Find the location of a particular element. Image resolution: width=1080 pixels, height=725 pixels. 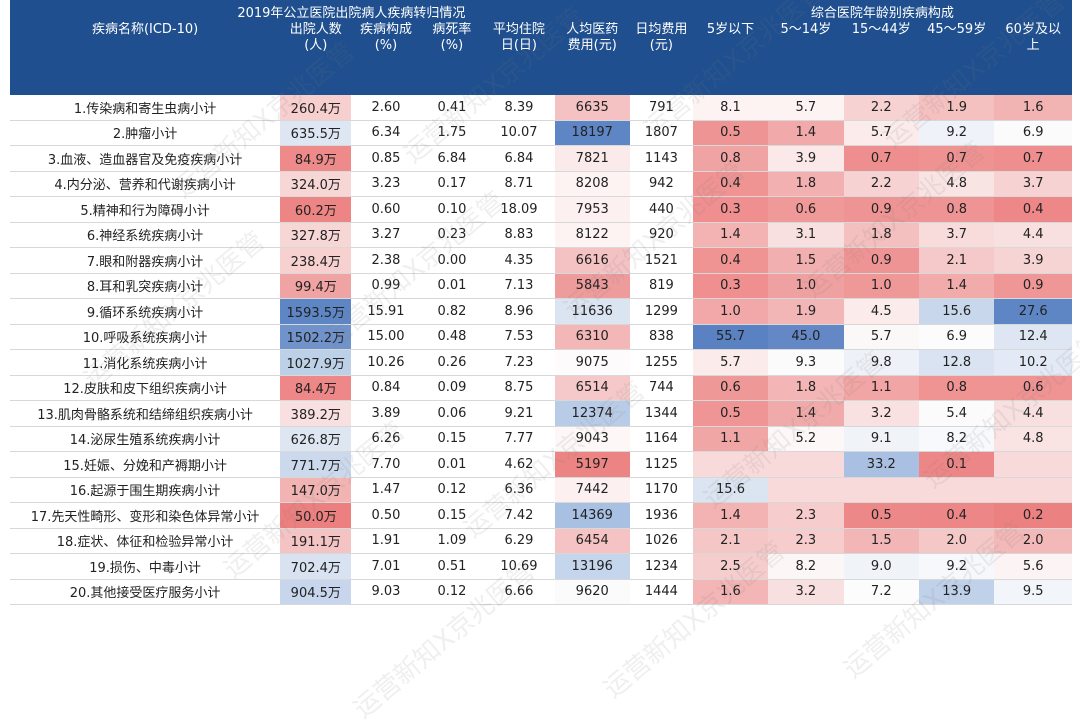

cell-composition: 6.34 is located at coordinates (386, 133).